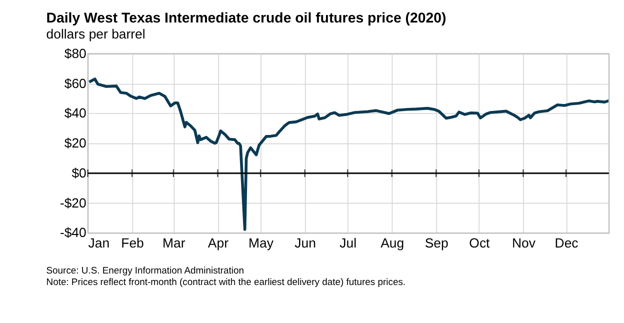  Describe the element at coordinates (79, 172) in the screenshot. I see `y-tick-label: $0` at that location.